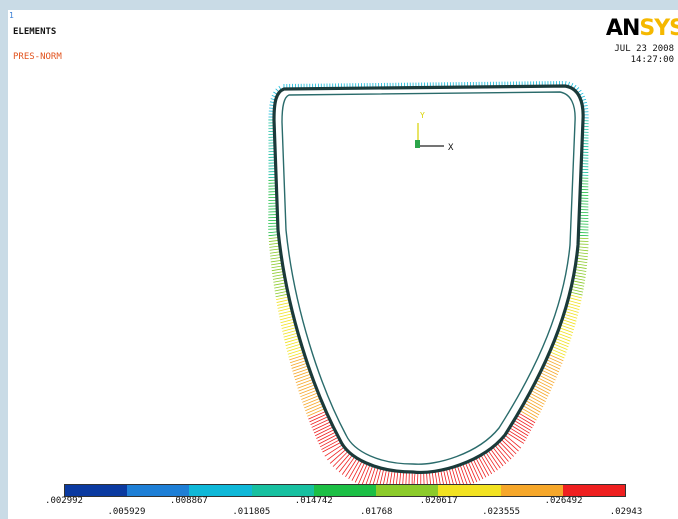 The image size is (678, 519). I want to click on legend-tick-label: .023555, so click(501, 512).